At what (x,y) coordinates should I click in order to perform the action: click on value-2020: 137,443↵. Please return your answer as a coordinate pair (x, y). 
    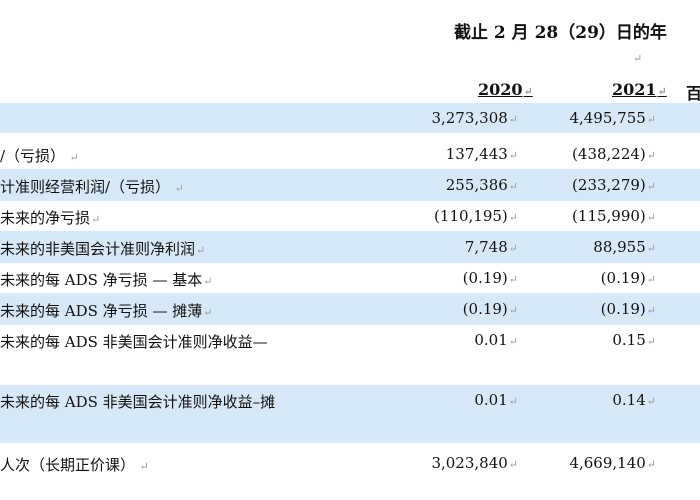
    Looking at the image, I should click on (481, 154).